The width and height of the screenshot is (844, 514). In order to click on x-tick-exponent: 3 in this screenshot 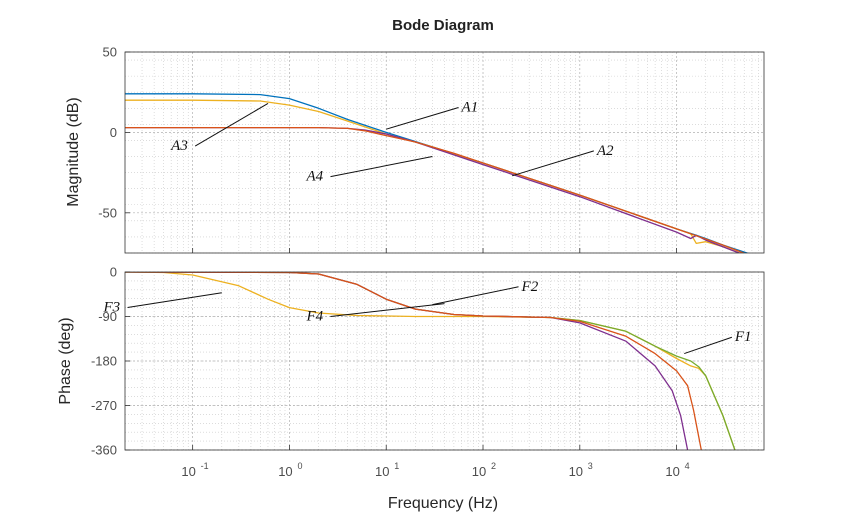, I will do `click(590, 466)`.